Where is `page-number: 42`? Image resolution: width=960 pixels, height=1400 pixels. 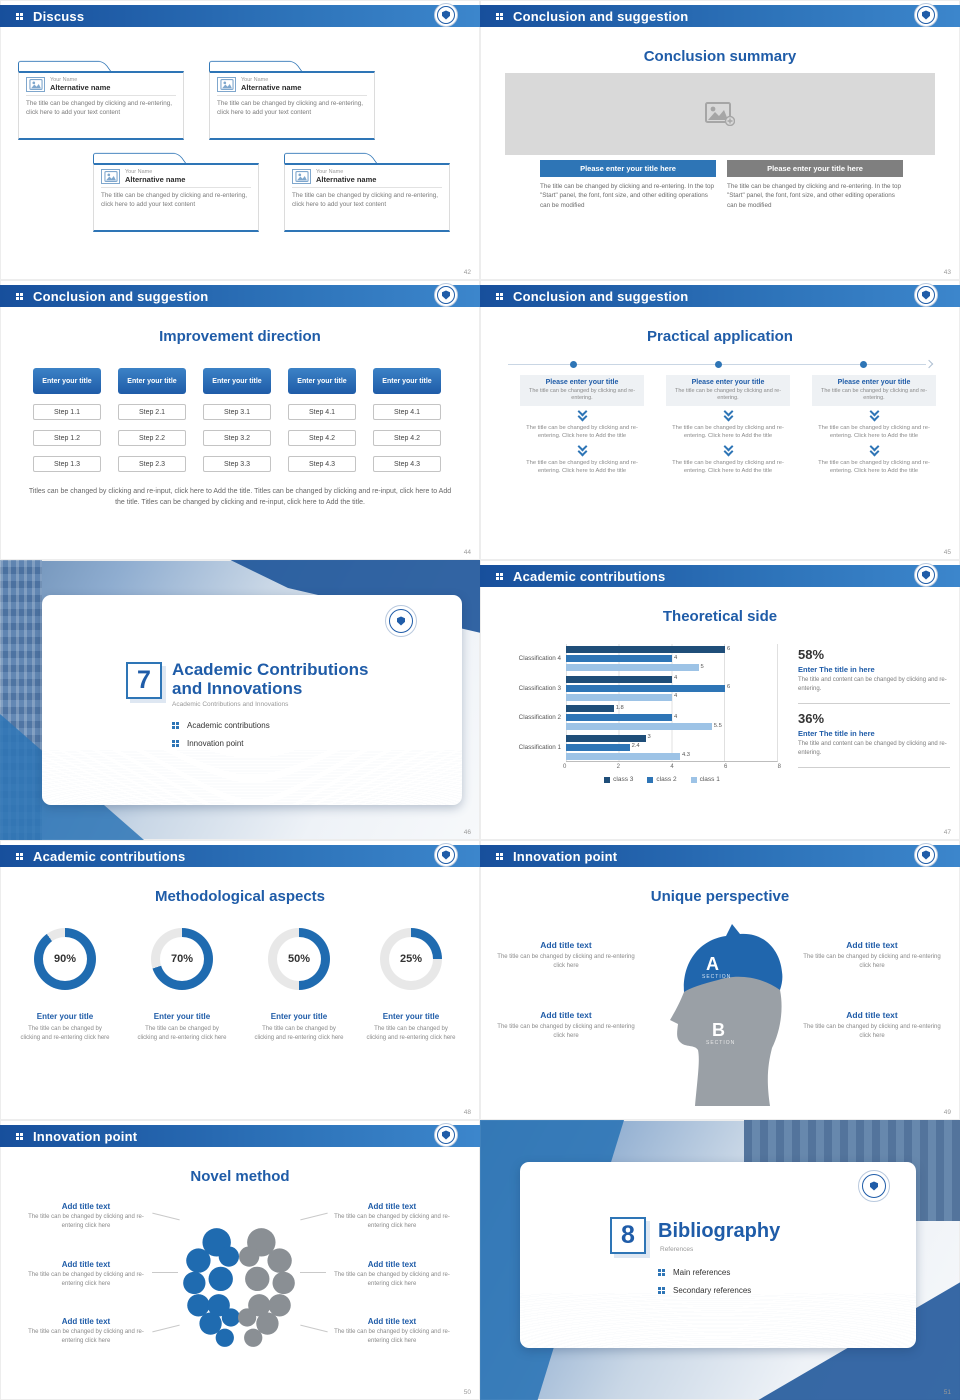
page-number: 42 is located at coordinates (467, 272).